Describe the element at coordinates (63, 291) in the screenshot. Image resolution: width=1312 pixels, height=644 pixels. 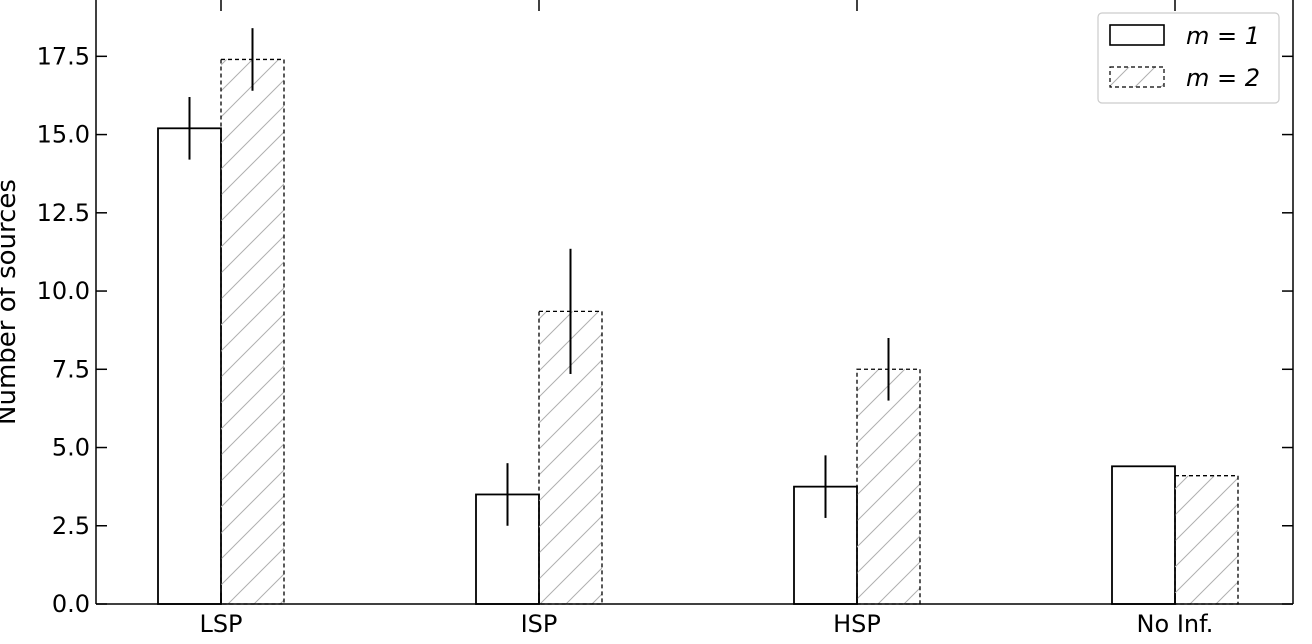
I see `y-tick-label: 10.0` at that location.